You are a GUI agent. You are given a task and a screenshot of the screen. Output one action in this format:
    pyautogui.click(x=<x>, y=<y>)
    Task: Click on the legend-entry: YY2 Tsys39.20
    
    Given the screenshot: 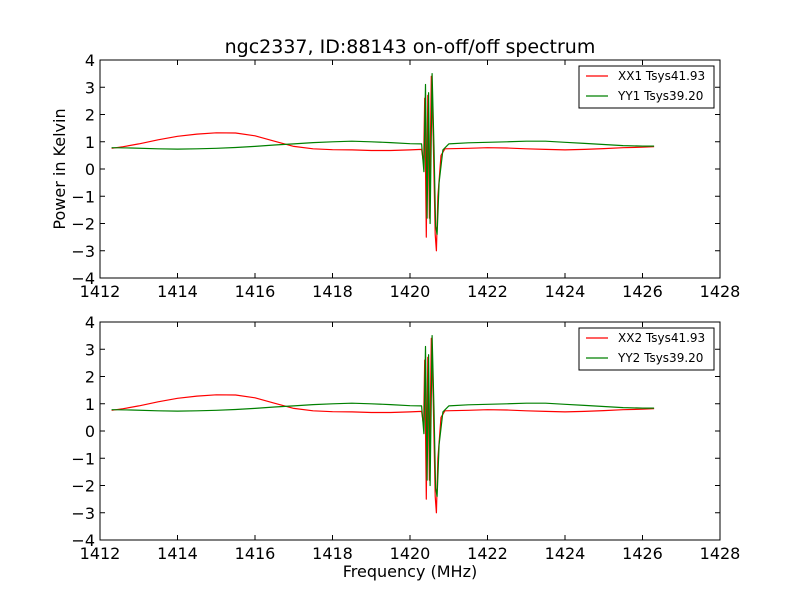 What is the action you would take?
    pyautogui.click(x=660, y=358)
    